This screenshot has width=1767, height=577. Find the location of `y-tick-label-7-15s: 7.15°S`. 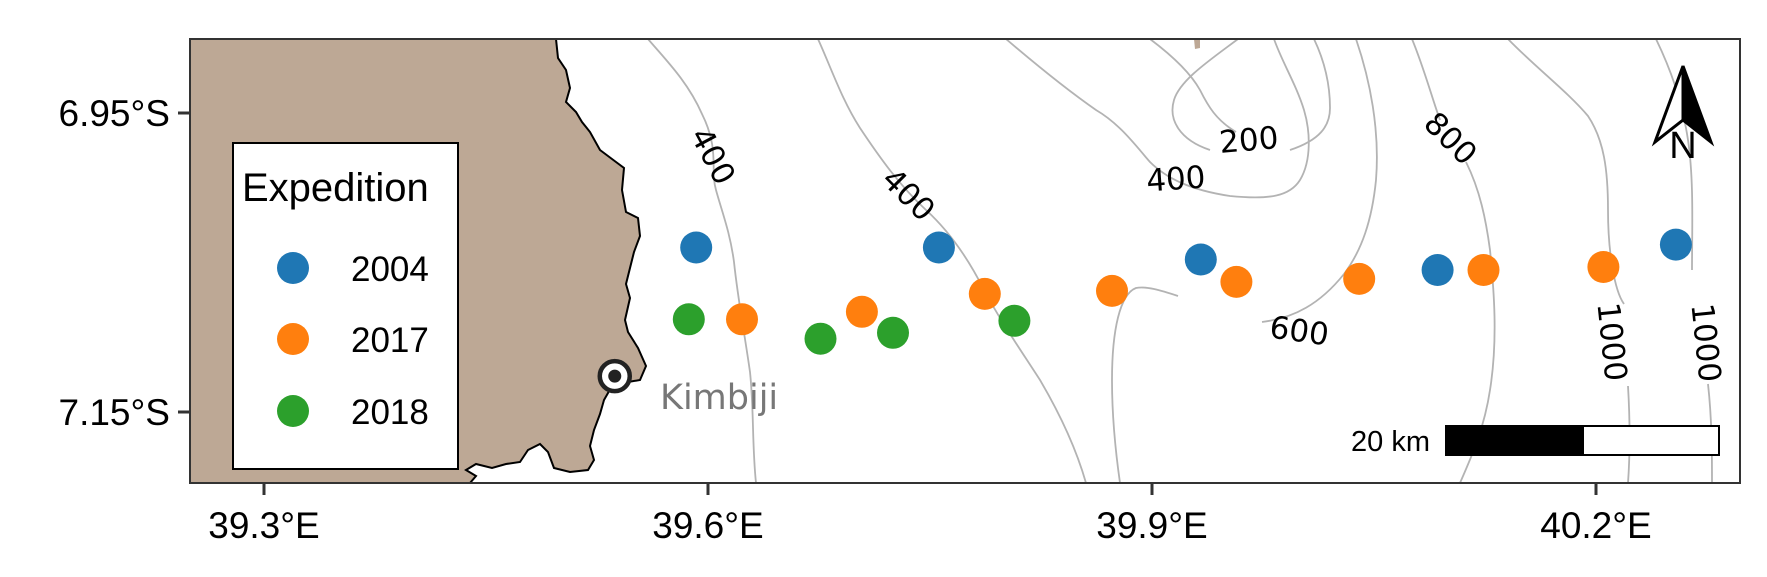

y-tick-label-7-15s: 7.15°S is located at coordinates (115, 412).